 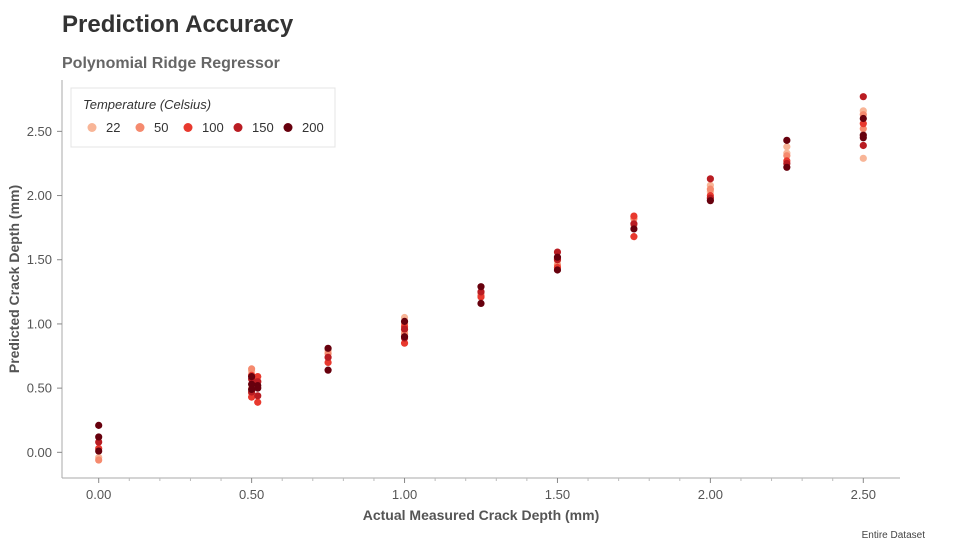 What do you see at coordinates (39, 323) in the screenshot?
I see `y-tick-label: 1.00` at bounding box center [39, 323].